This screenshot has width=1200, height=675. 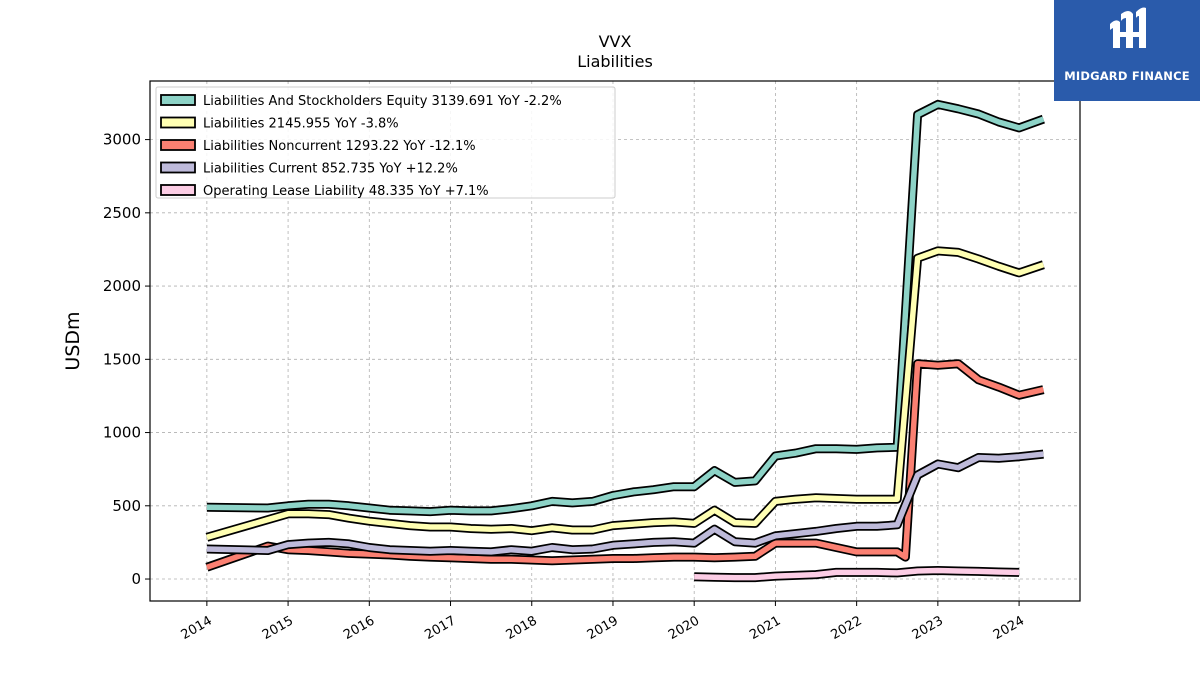 What do you see at coordinates (615, 61) in the screenshot?
I see `chart-subtitle: Liabilities` at bounding box center [615, 61].